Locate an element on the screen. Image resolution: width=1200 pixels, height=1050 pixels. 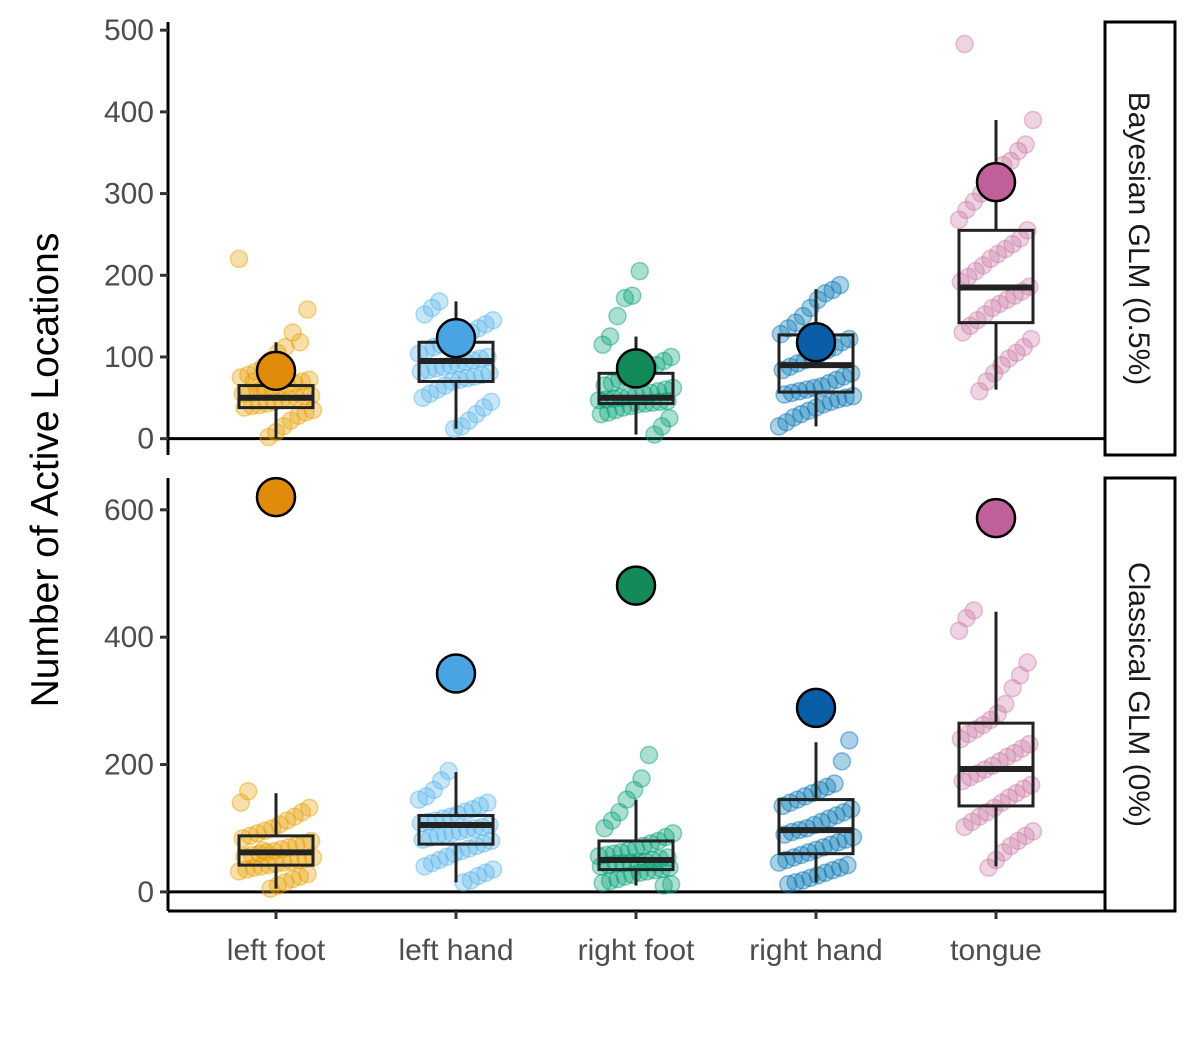
y-tick-label: 500 is located at coordinates (129, 30).